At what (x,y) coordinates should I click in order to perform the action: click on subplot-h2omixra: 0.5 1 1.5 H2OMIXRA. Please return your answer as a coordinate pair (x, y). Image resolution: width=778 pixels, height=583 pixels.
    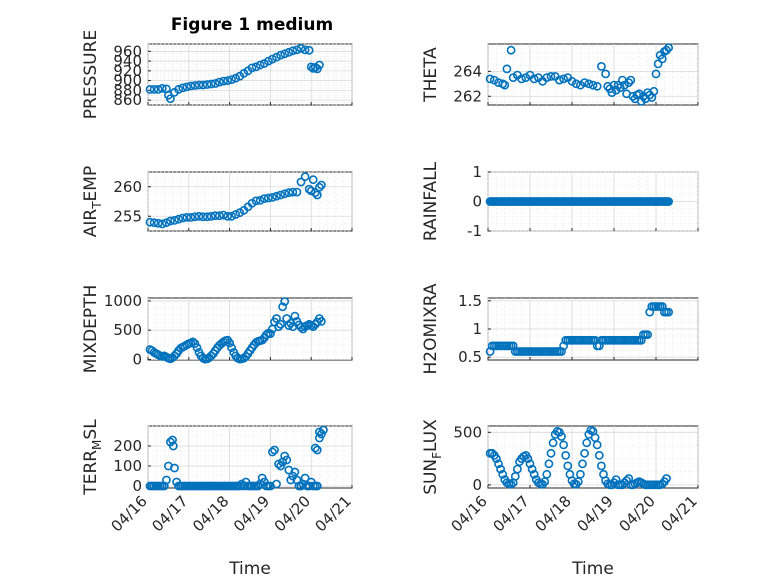
    Looking at the image, I should click on (560, 329).